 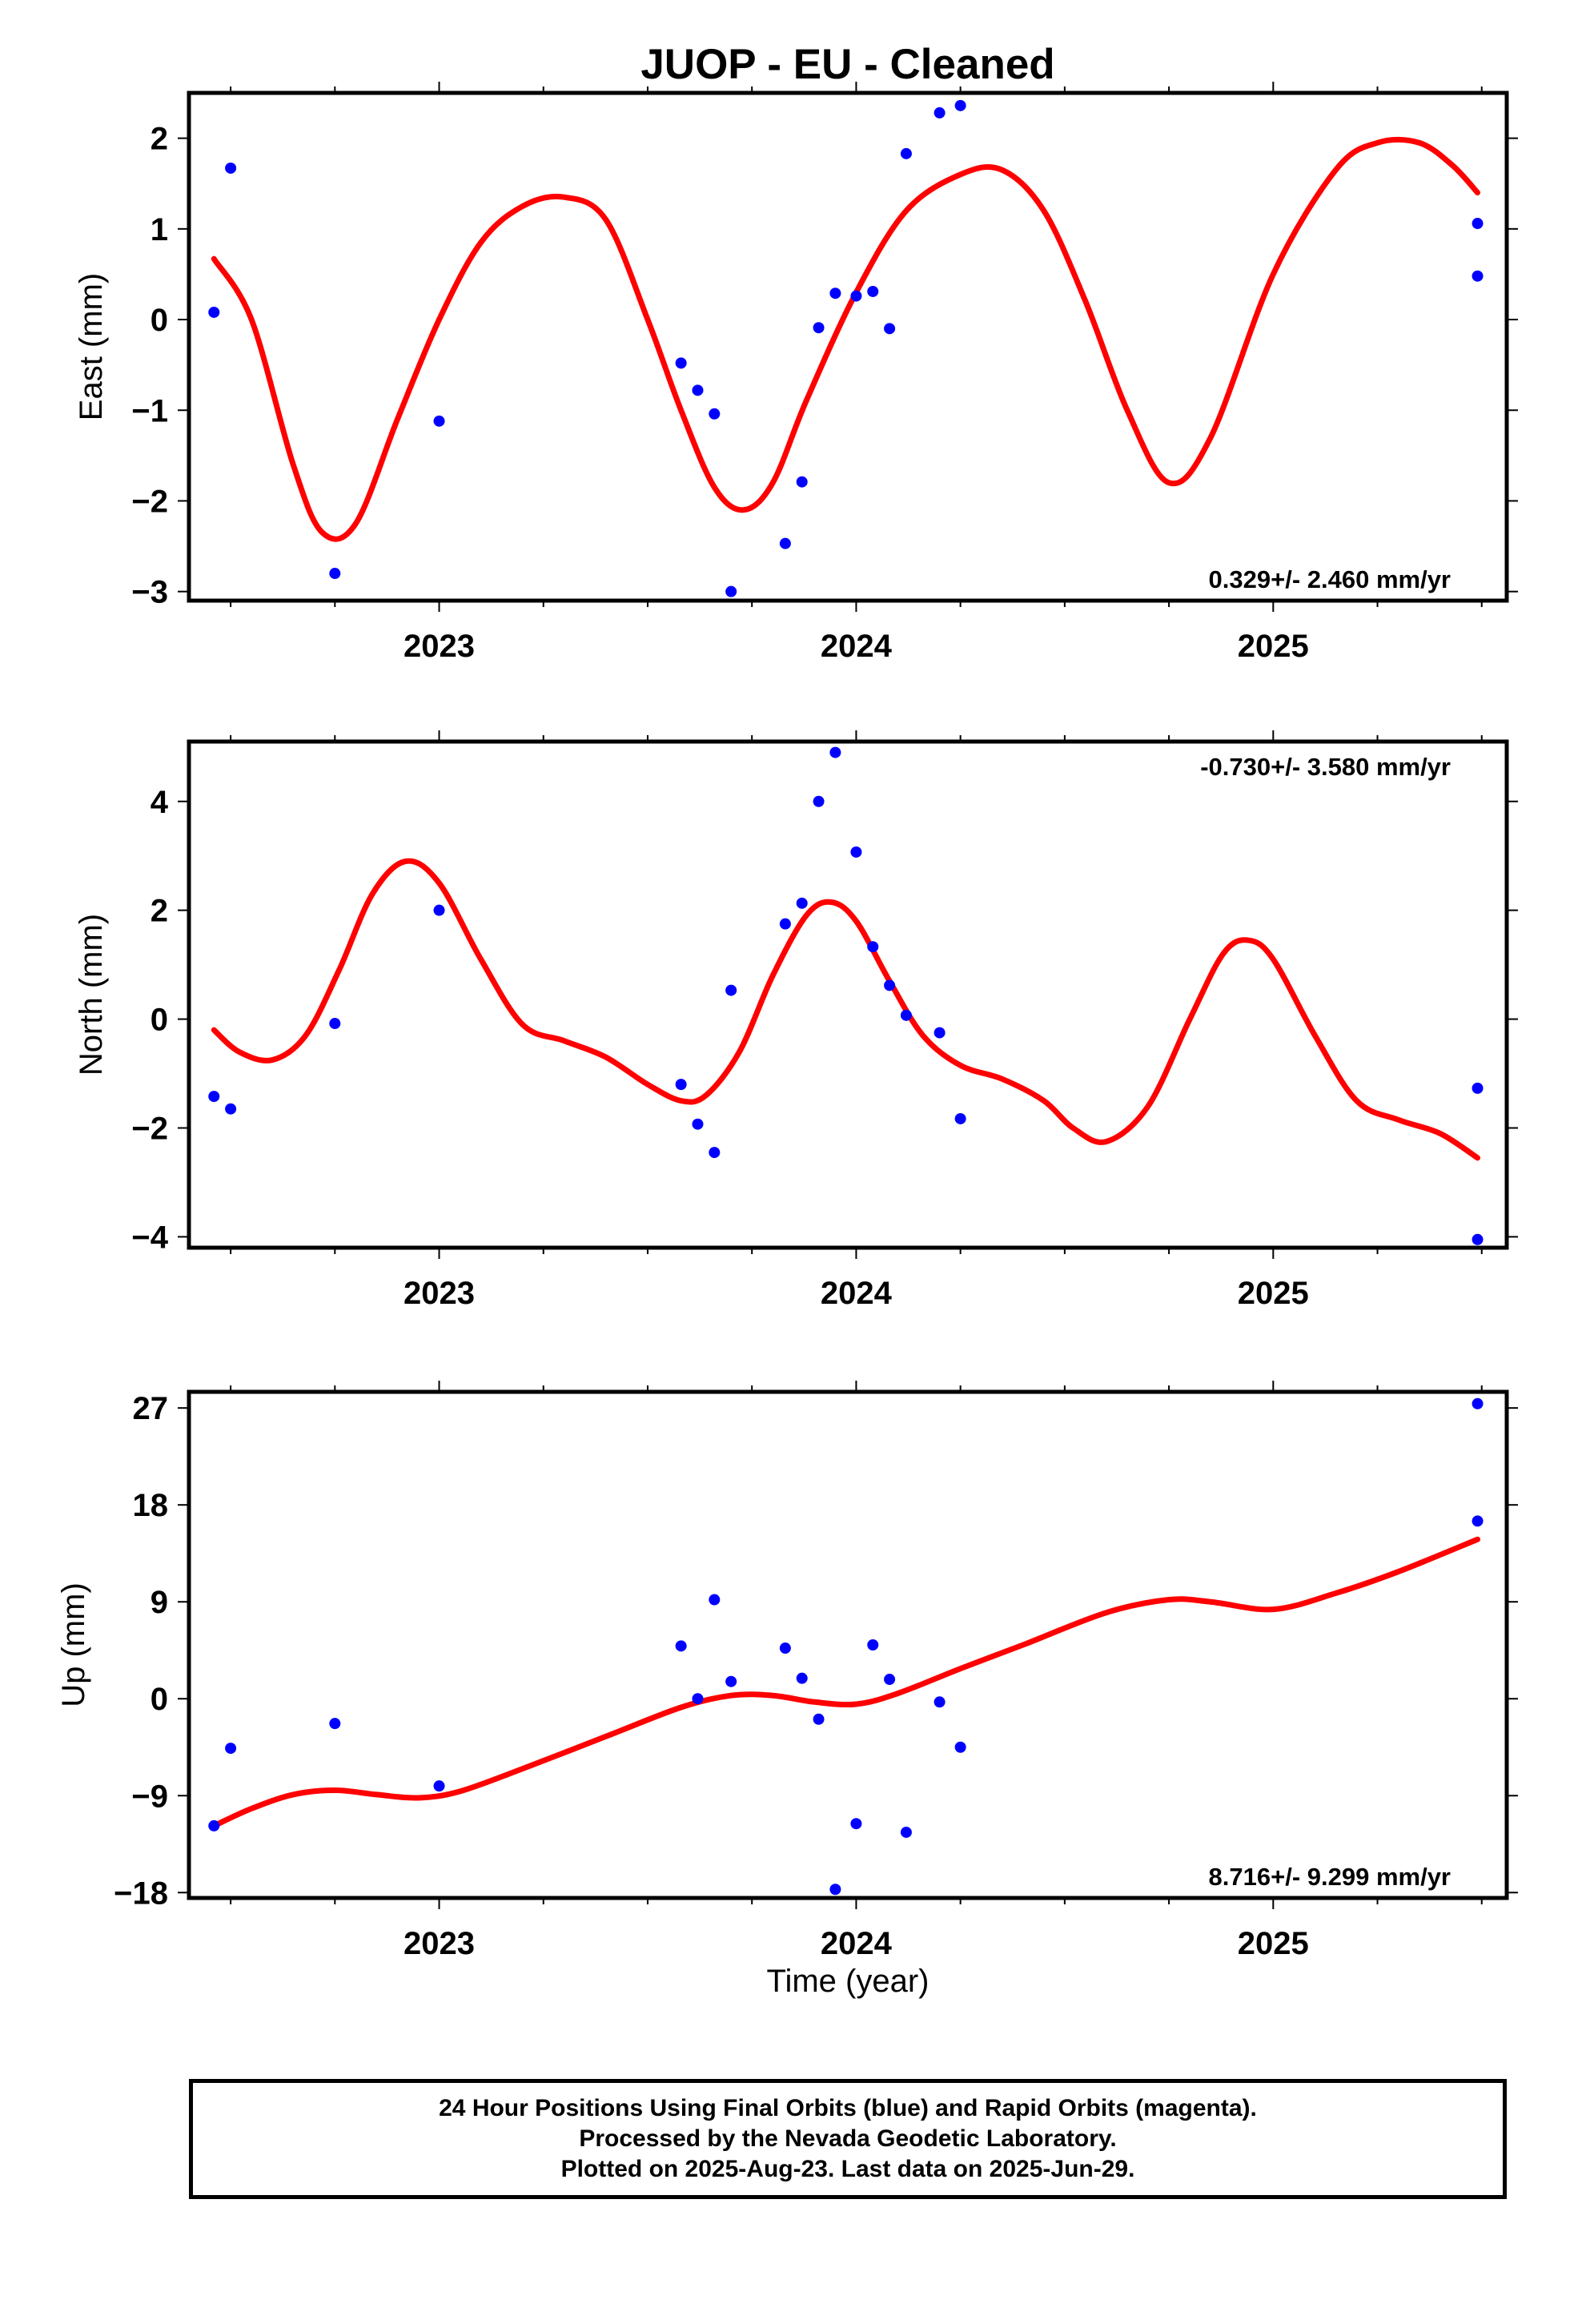 What do you see at coordinates (149, 501) in the screenshot?
I see `east-y-tick-label: −2` at bounding box center [149, 501].